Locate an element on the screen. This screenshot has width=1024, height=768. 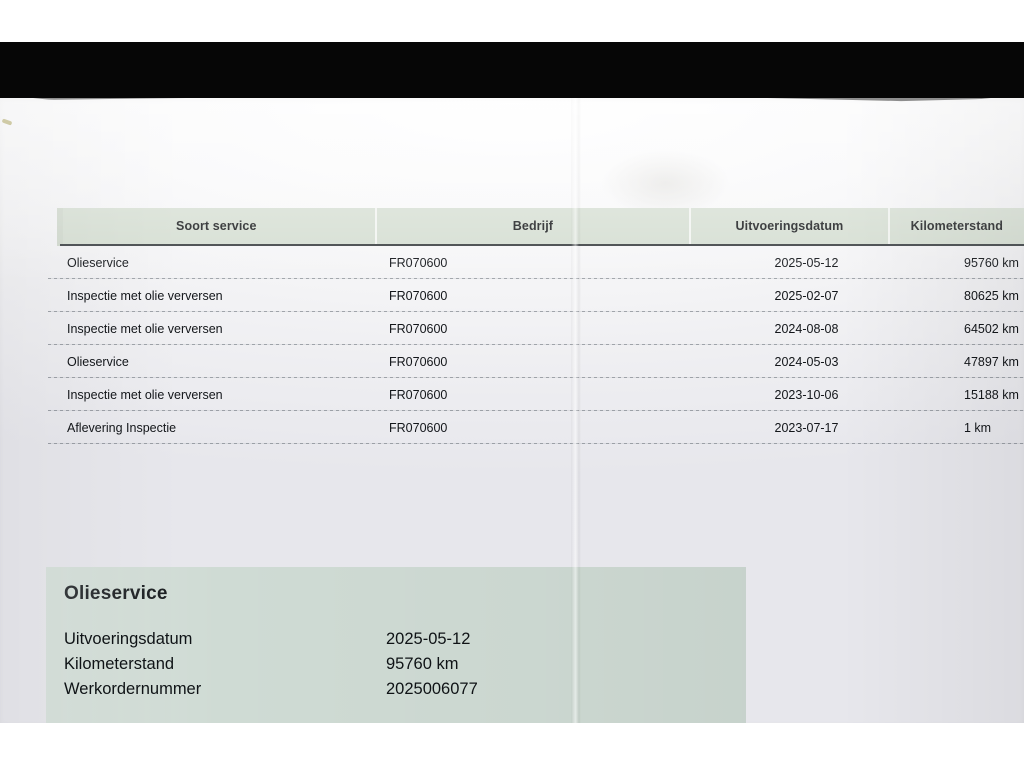
paper-top-edge is located at coordinates (512, 94).